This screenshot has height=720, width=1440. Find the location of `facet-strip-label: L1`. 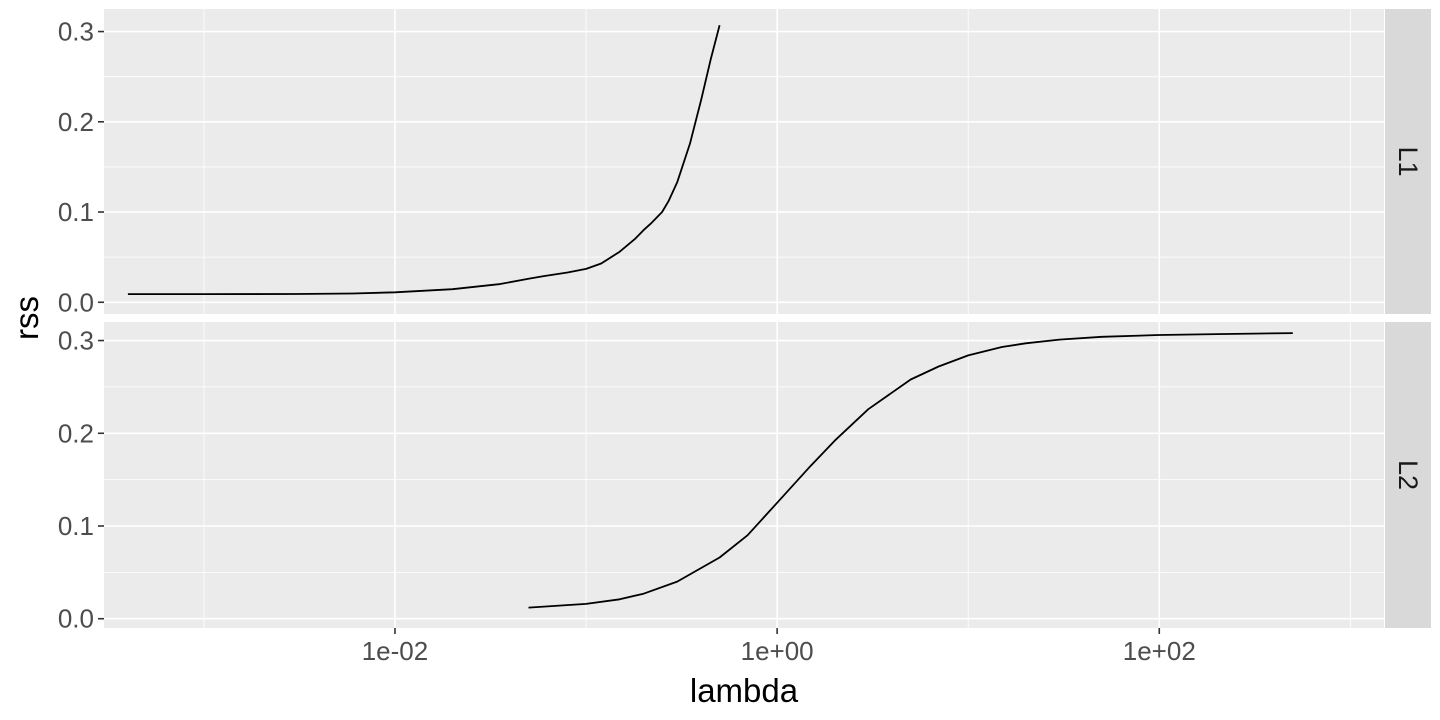

facet-strip-label: L1 is located at coordinates (1408, 161).